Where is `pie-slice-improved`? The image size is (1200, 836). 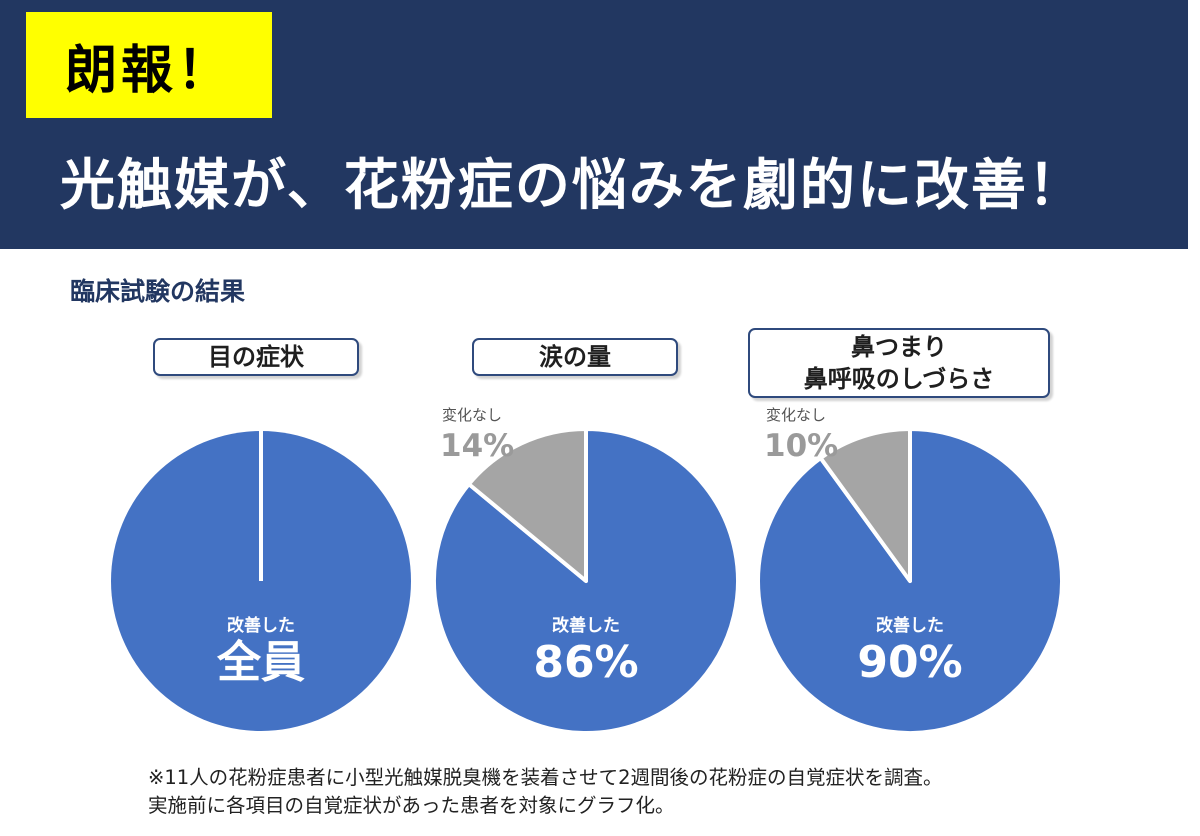
pie-slice-improved is located at coordinates (586, 581).